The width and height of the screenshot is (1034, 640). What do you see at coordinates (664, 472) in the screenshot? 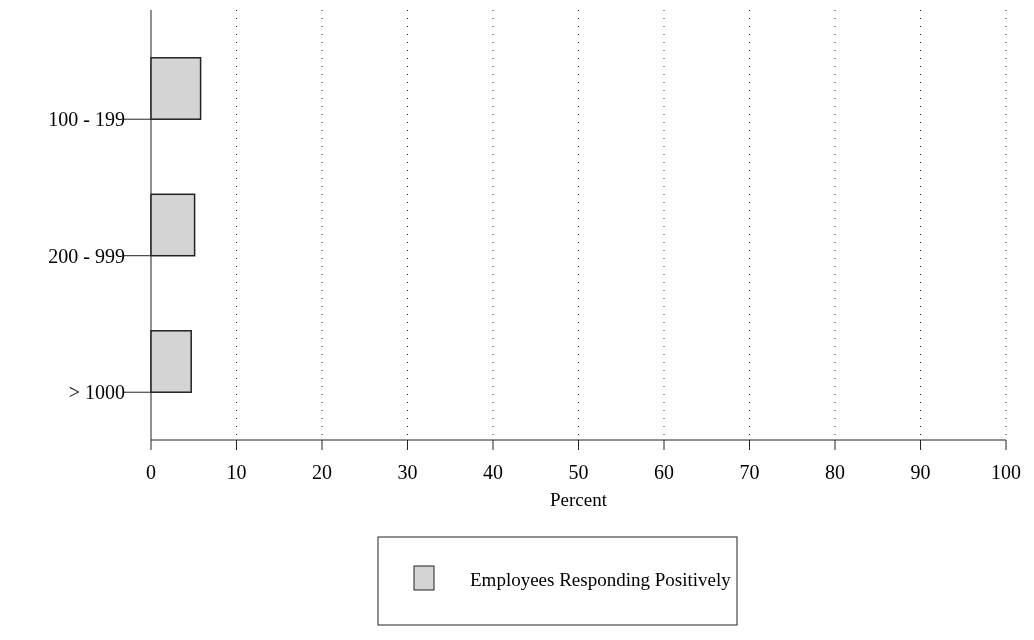
I see `x-tick-label: 60` at bounding box center [664, 472].